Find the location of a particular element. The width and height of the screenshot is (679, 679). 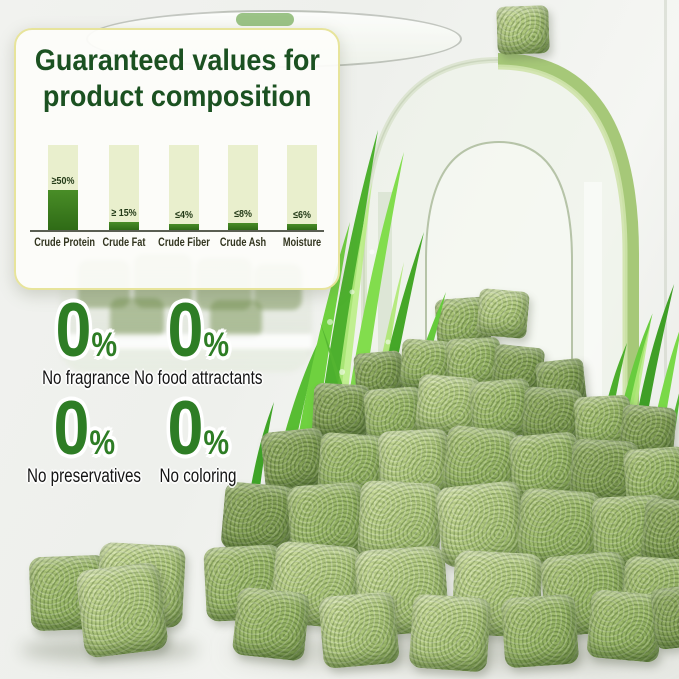

jar-rim is located at coordinates (186, 341).